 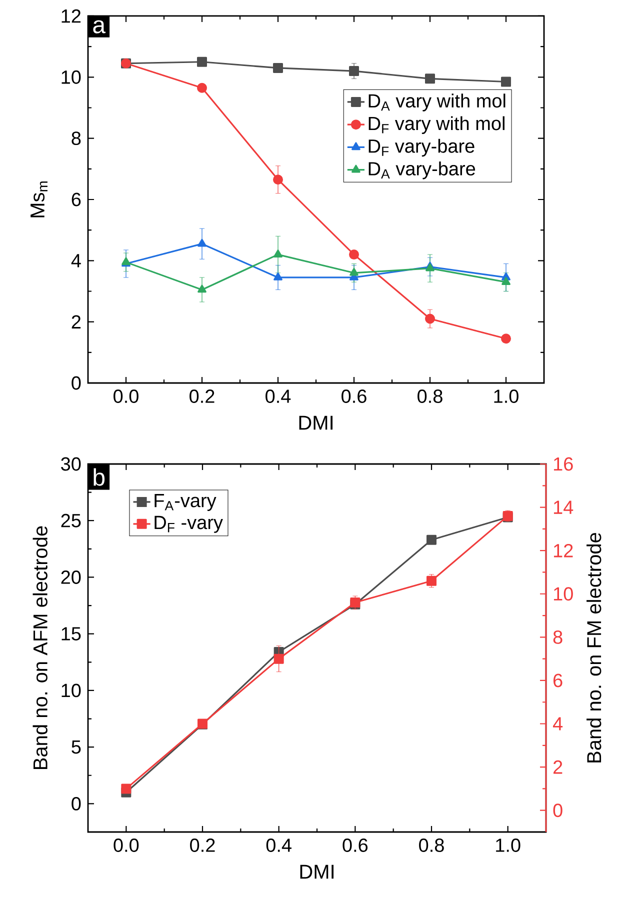 What do you see at coordinates (558, 767) in the screenshot?
I see `y2-tick-label: 2` at bounding box center [558, 767].